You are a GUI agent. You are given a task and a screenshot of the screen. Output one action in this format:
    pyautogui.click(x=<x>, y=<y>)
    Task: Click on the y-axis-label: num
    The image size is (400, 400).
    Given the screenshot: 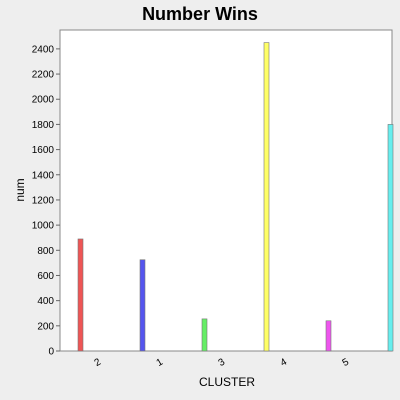 What is the action you would take?
    pyautogui.click(x=20, y=189)
    